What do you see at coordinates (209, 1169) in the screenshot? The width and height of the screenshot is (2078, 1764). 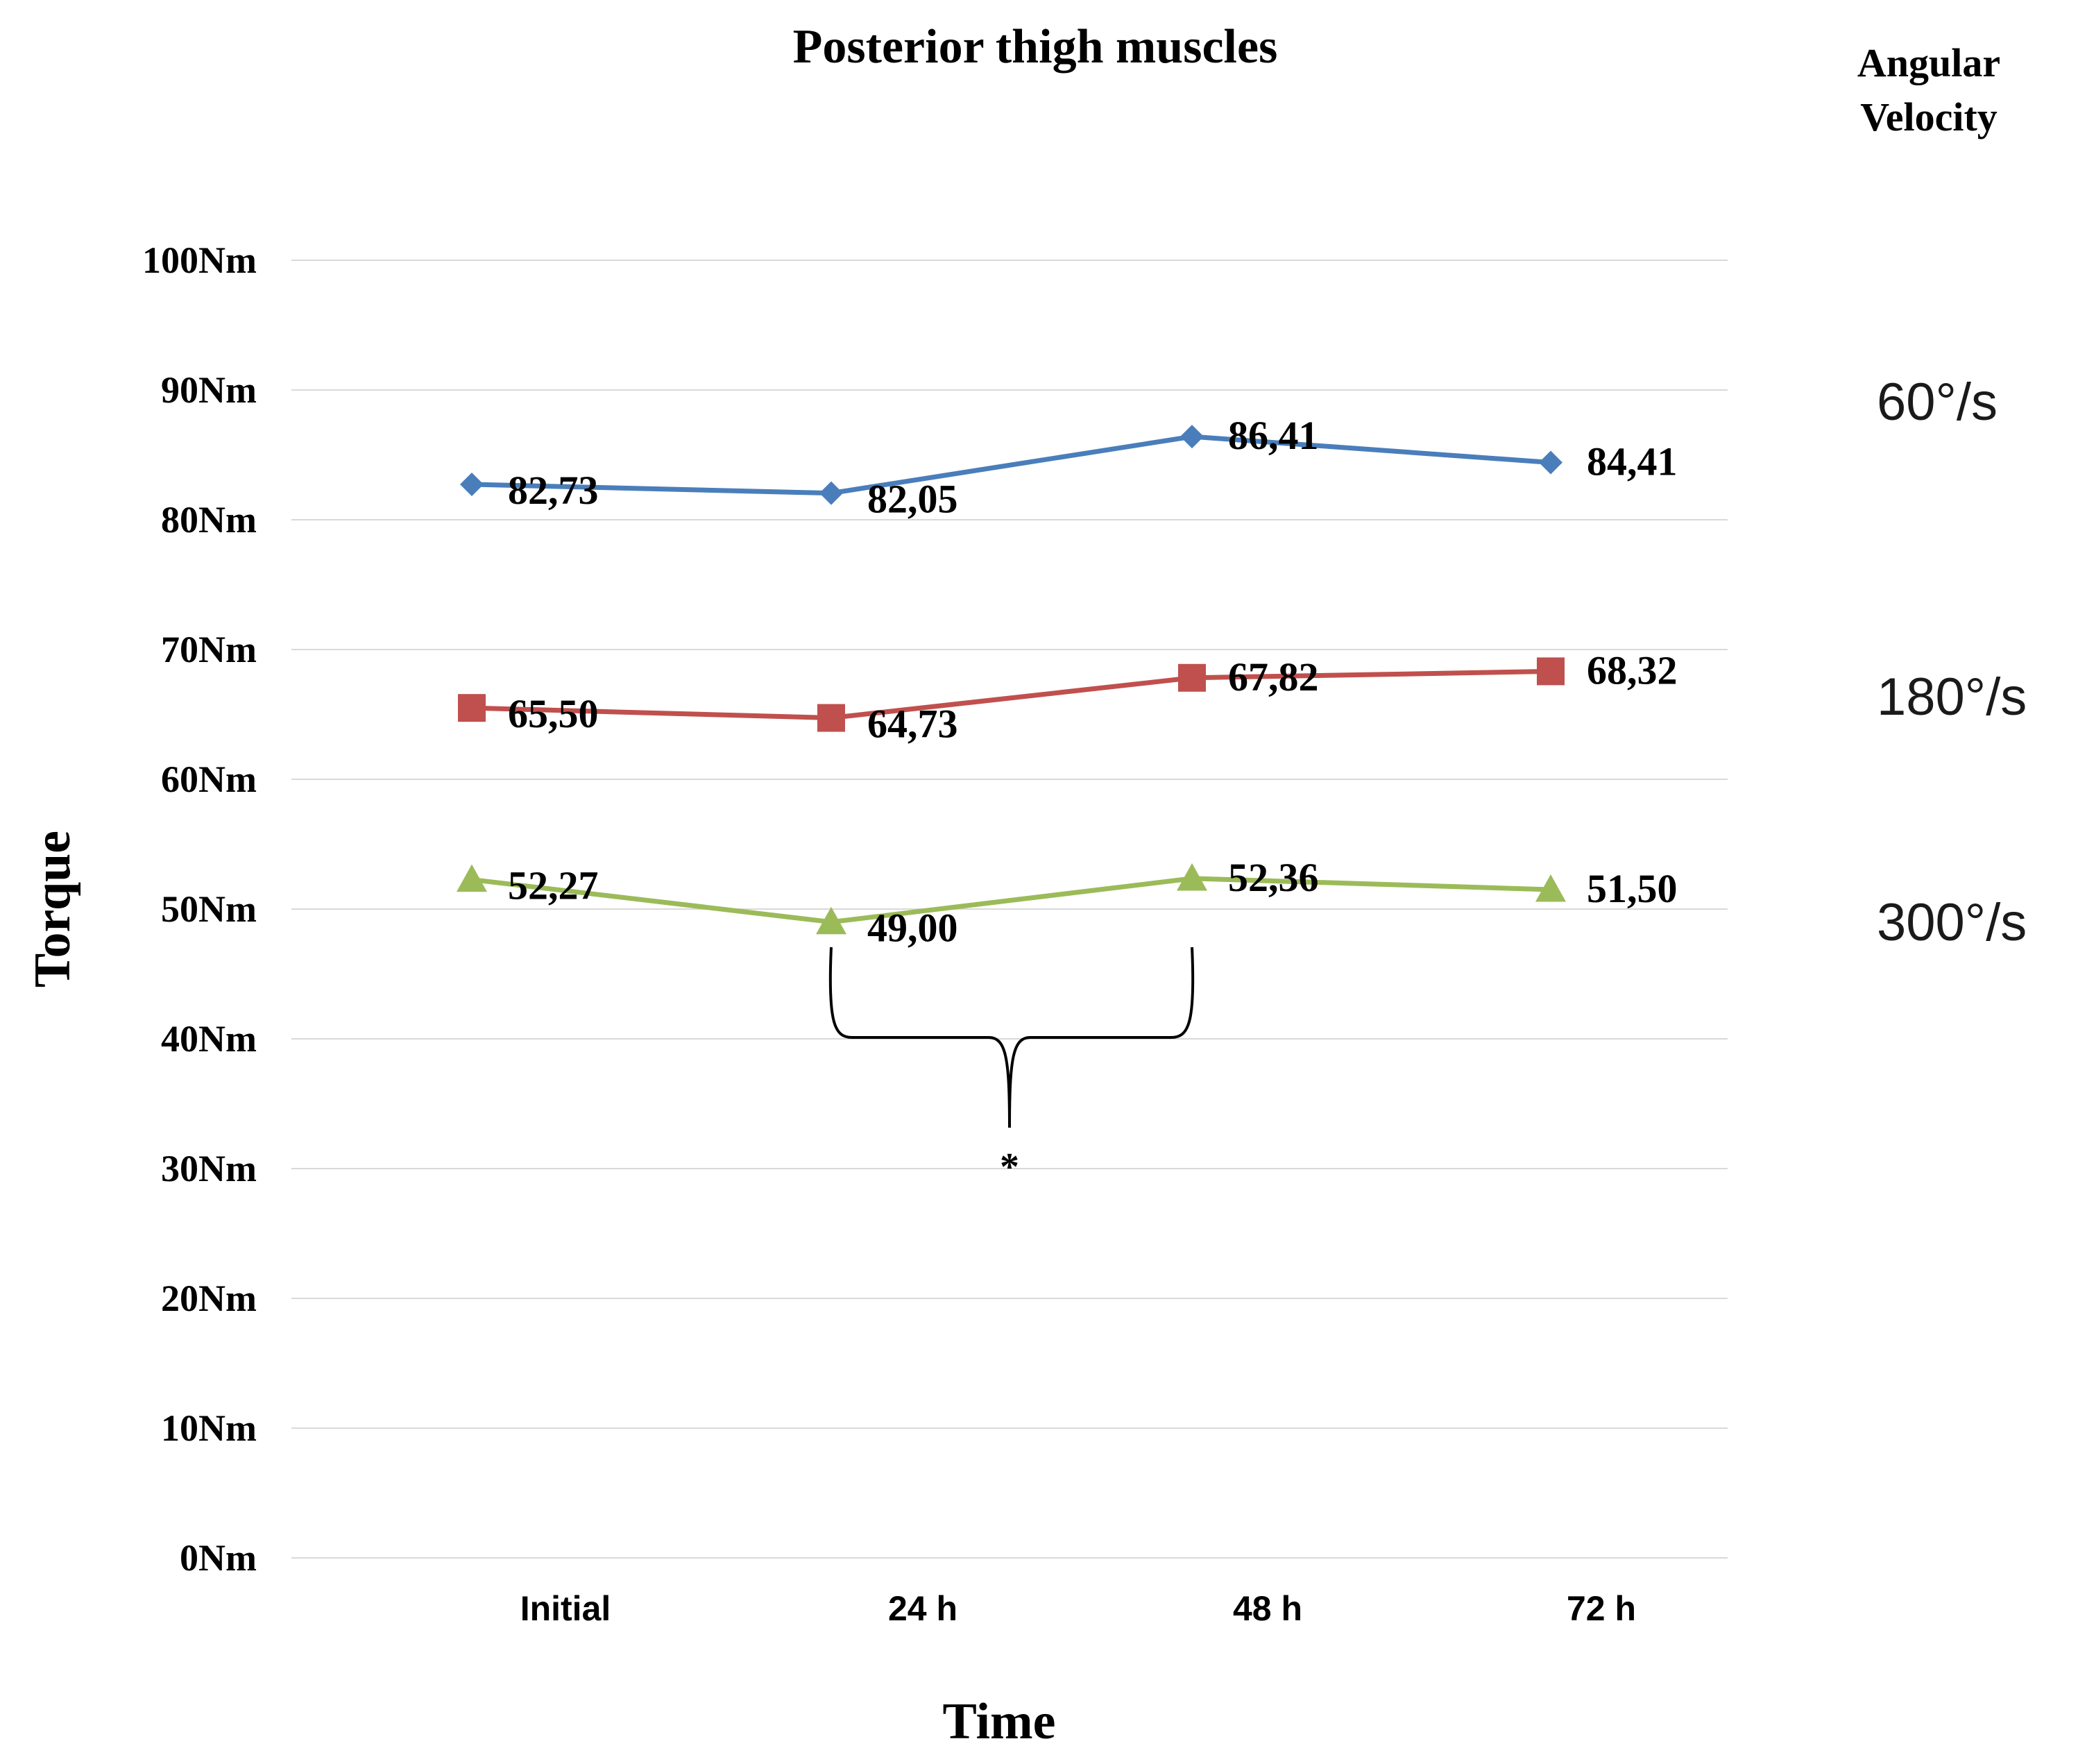 I see `y-tick-label: 30Nm` at bounding box center [209, 1169].